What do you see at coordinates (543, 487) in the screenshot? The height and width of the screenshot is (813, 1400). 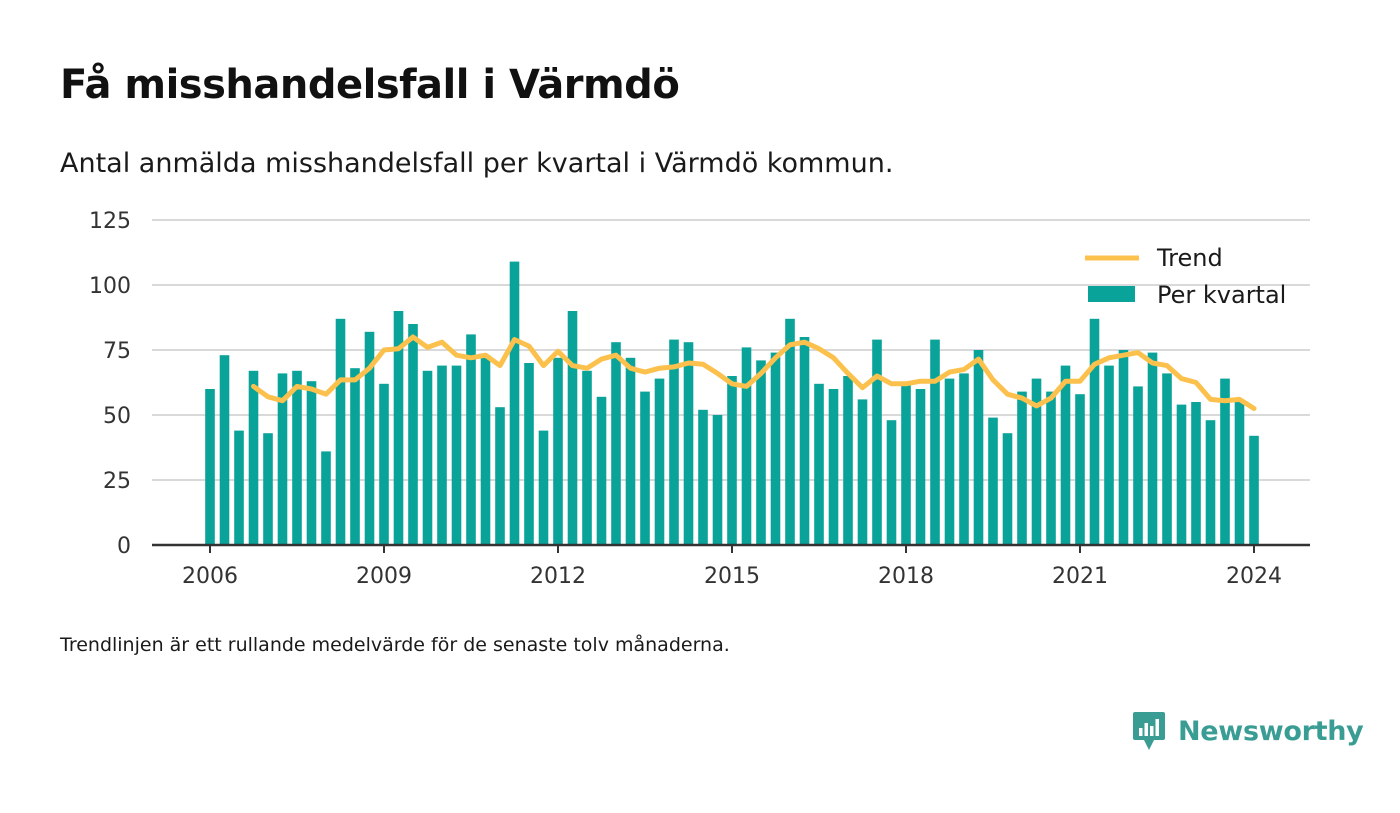 I see `bar-2011-Q4` at bounding box center [543, 487].